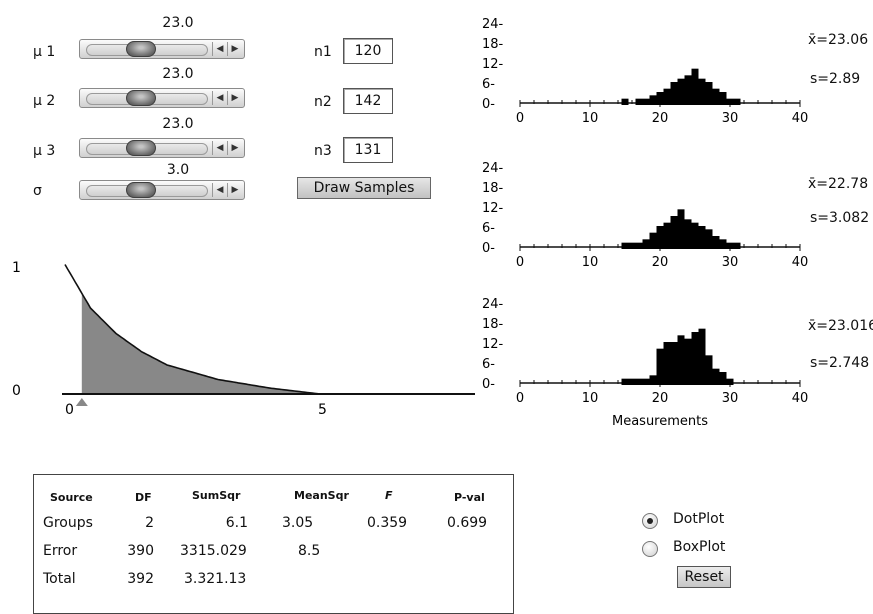 The image size is (873, 614). Describe the element at coordinates (387, 523) in the screenshot. I see `table-cell: 0.359` at that location.